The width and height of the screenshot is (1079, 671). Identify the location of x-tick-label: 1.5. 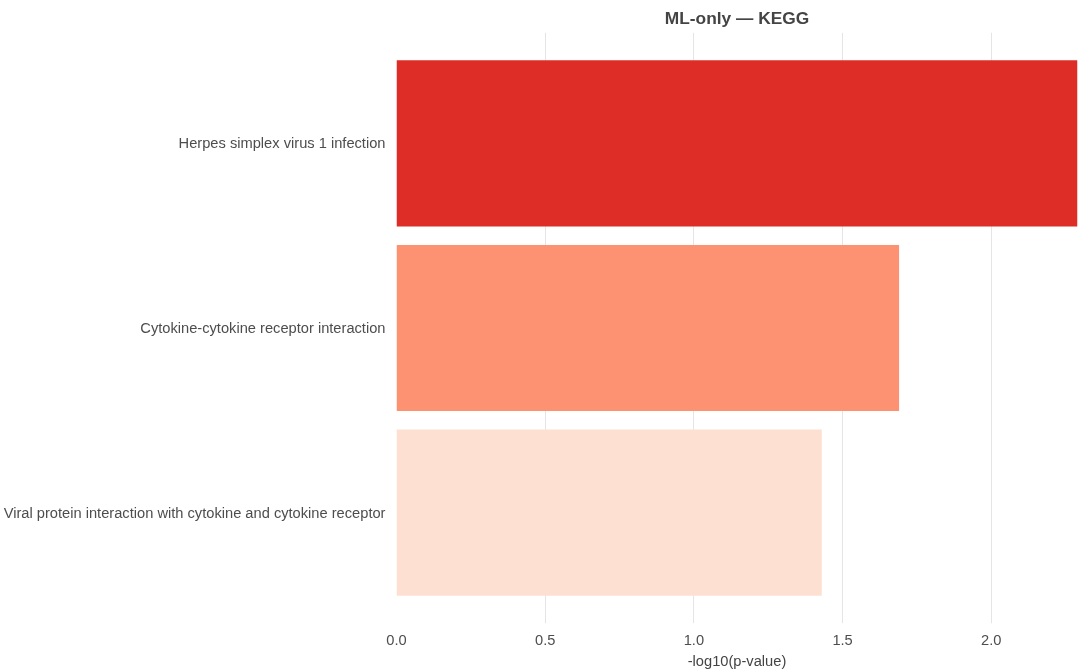
(842, 639).